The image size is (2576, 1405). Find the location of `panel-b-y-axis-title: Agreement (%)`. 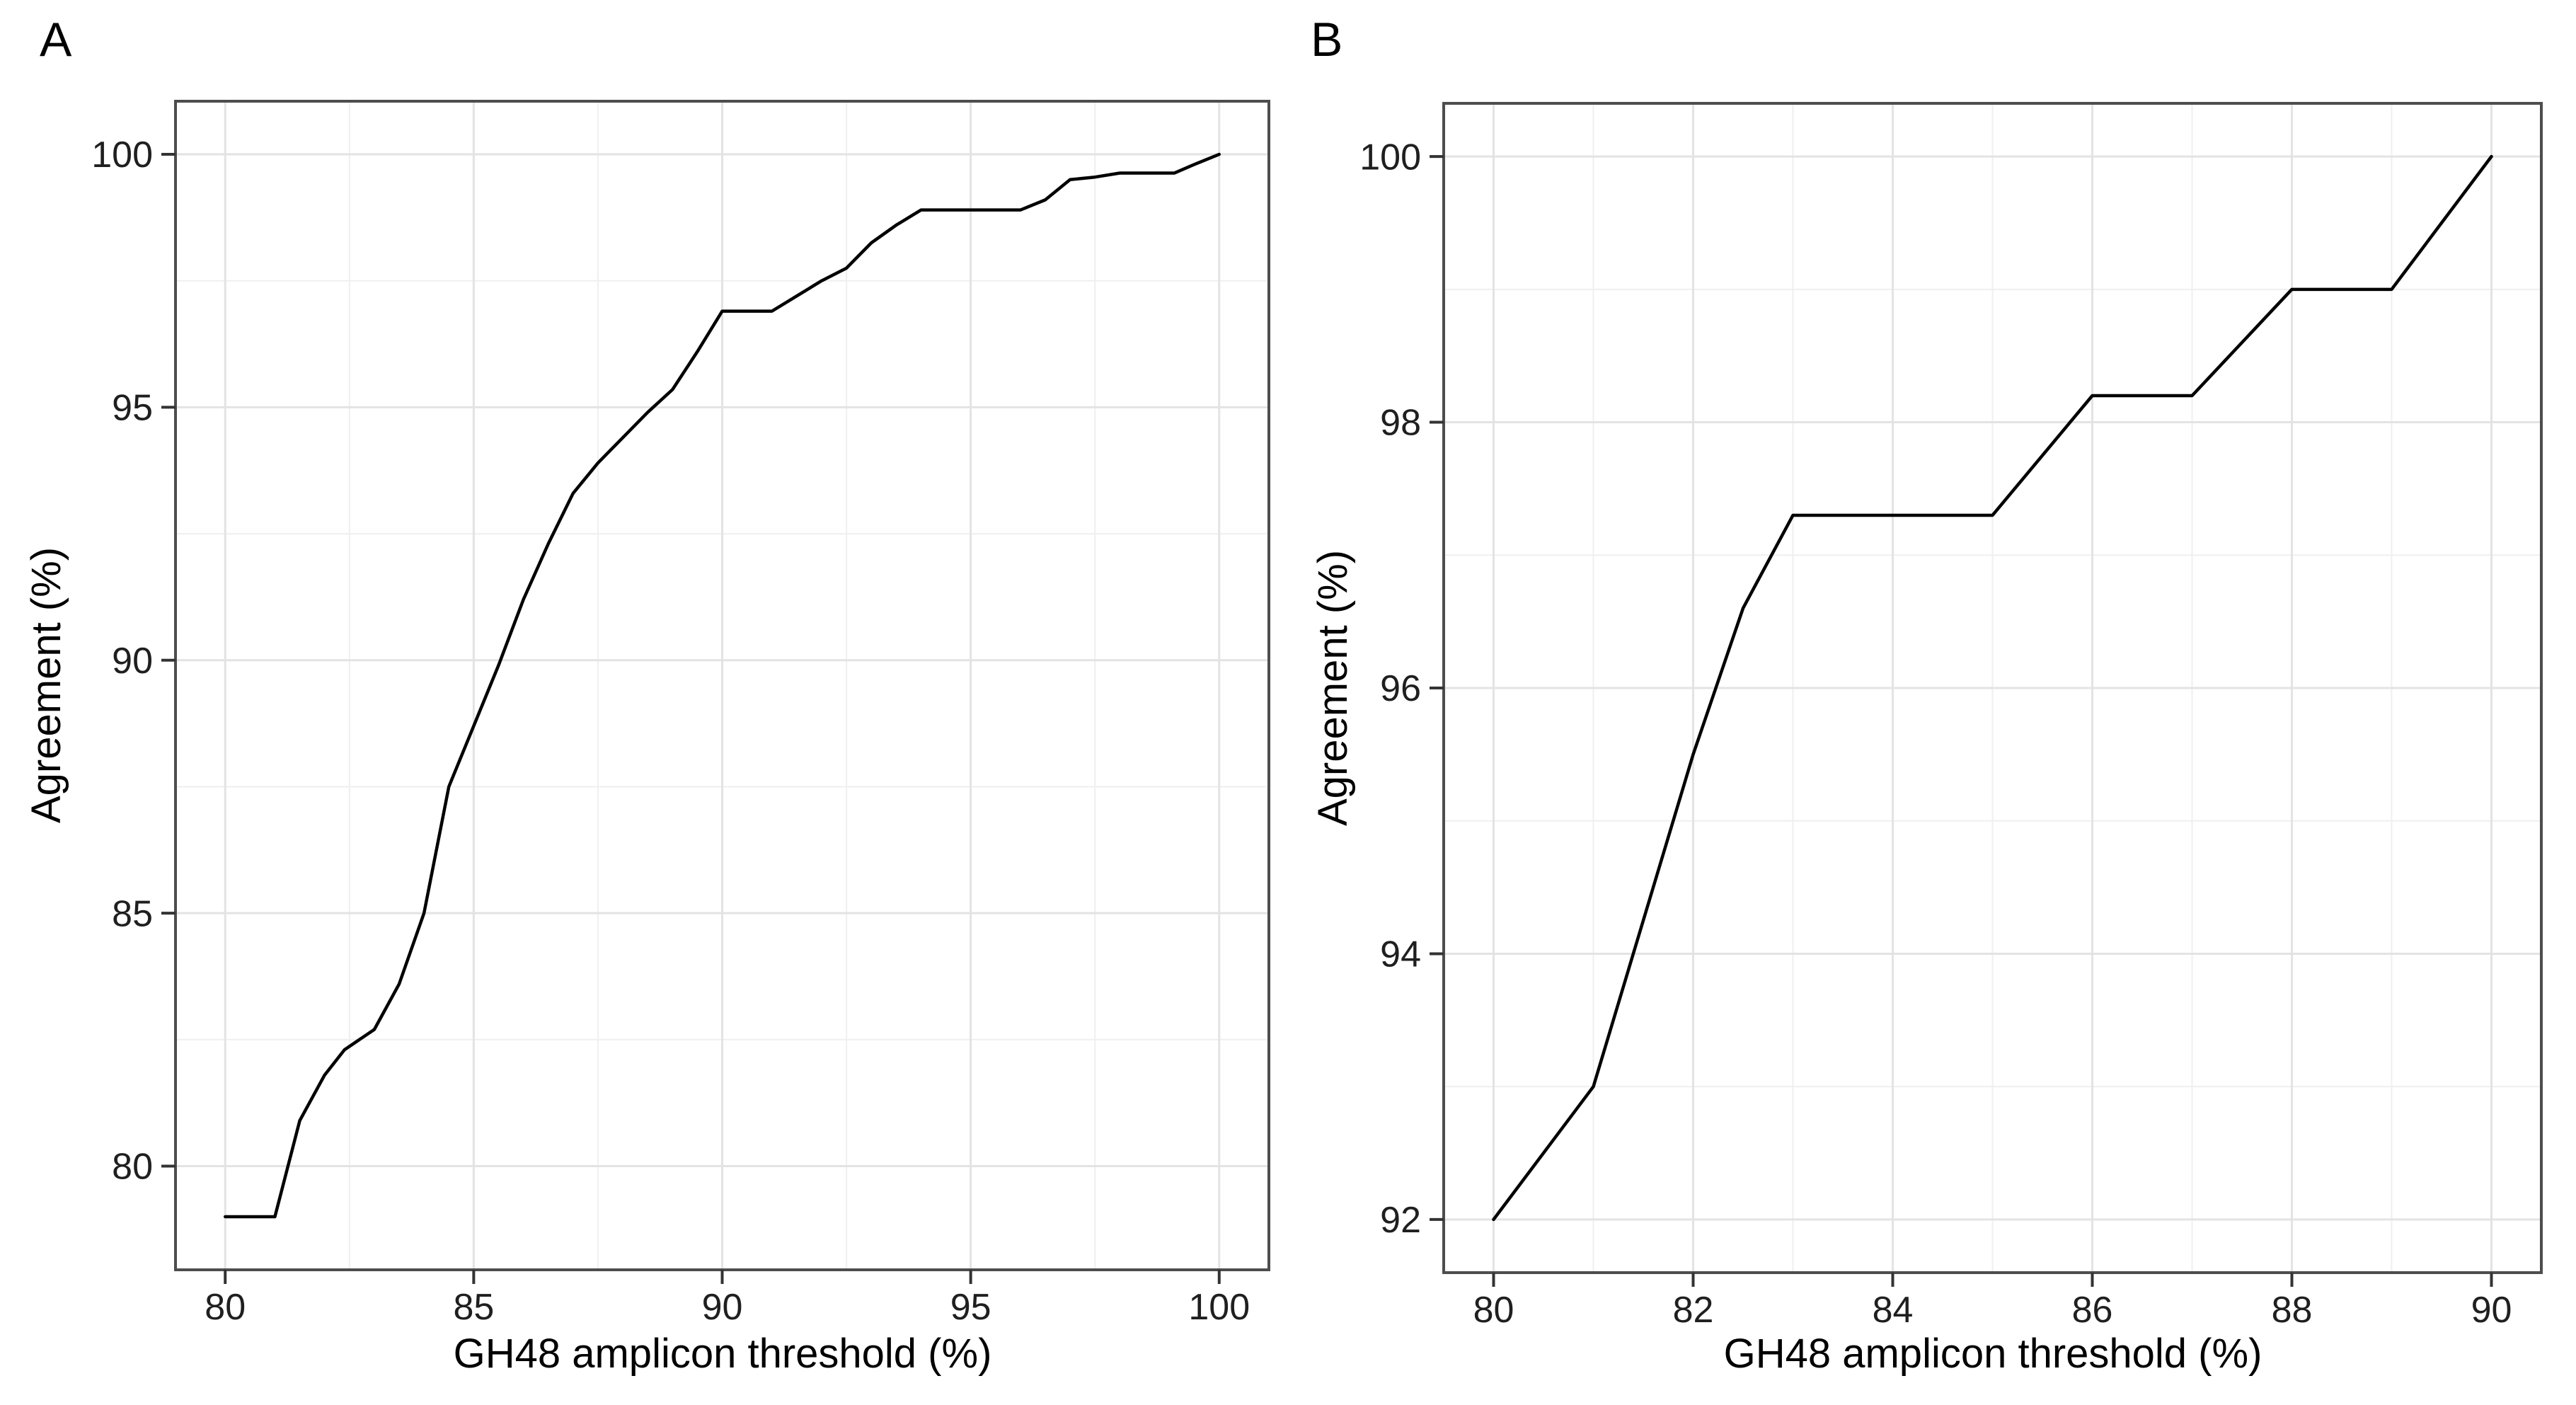

panel-b-y-axis-title: Agreement (%) is located at coordinates (1333, 688).